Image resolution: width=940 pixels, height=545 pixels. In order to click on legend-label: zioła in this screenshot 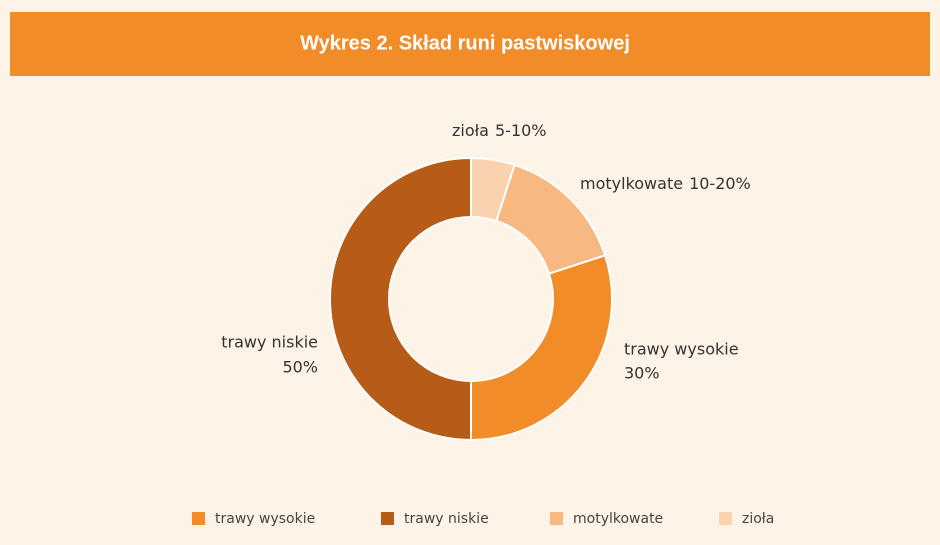, I will do `click(758, 519)`.